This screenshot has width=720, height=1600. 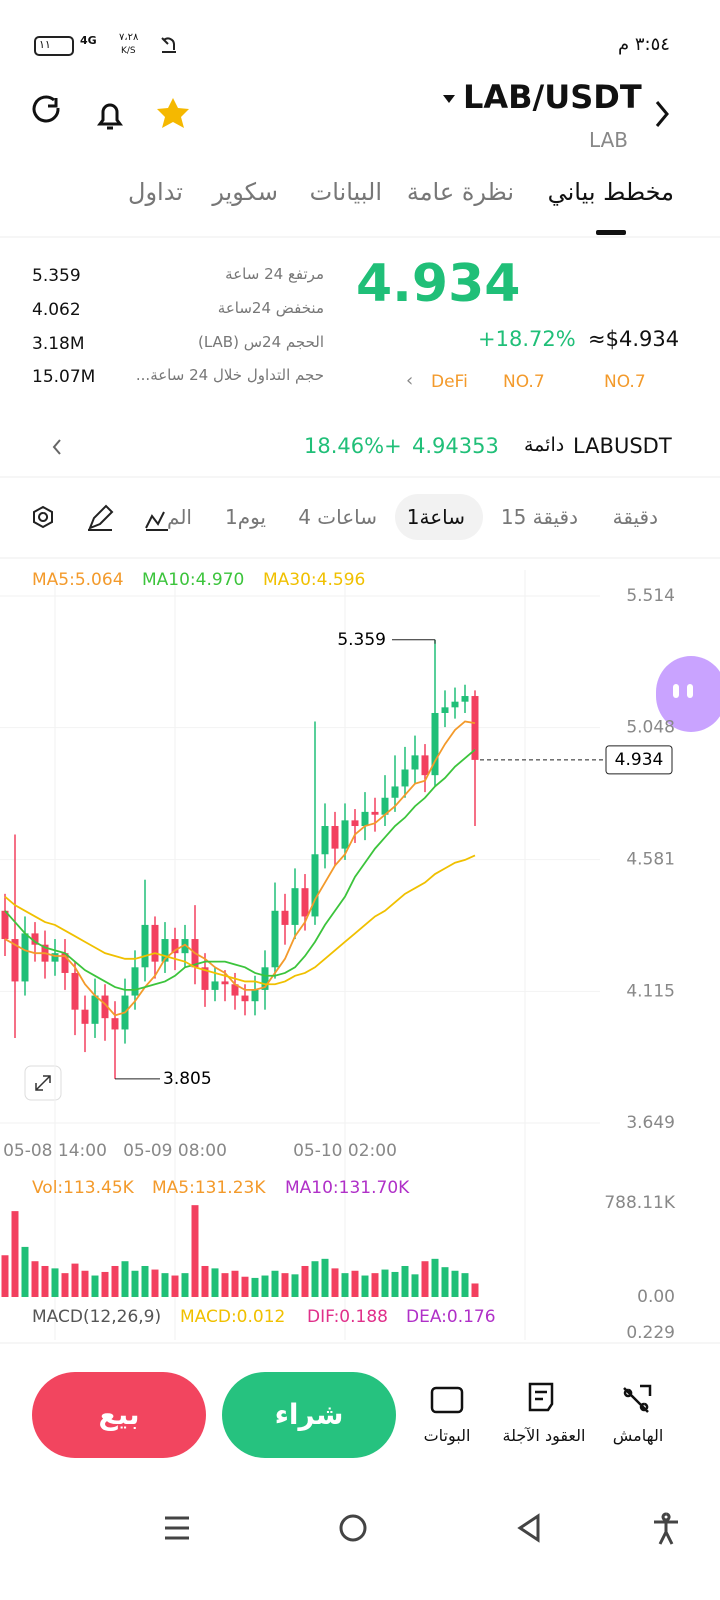 I want to click on tool-label: العقود الآجلة, so click(x=544, y=1435).